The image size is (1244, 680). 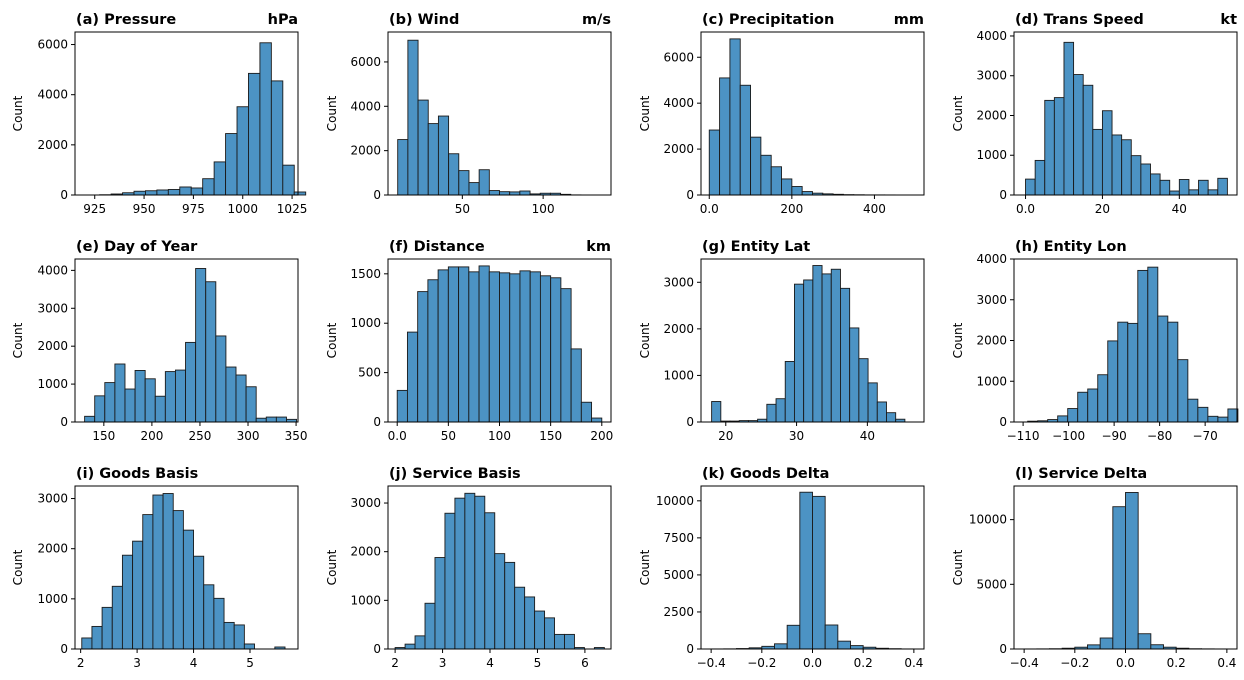 I want to click on x-tick-label: 200, so click(x=791, y=209).